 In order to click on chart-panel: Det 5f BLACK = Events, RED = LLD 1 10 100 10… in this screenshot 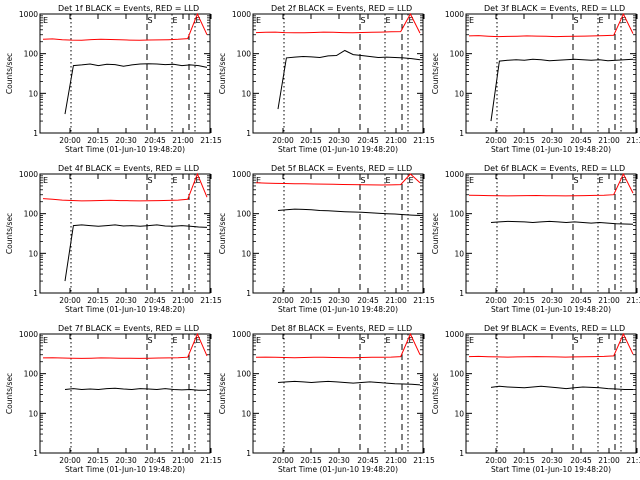, I will do `click(326, 239)`.